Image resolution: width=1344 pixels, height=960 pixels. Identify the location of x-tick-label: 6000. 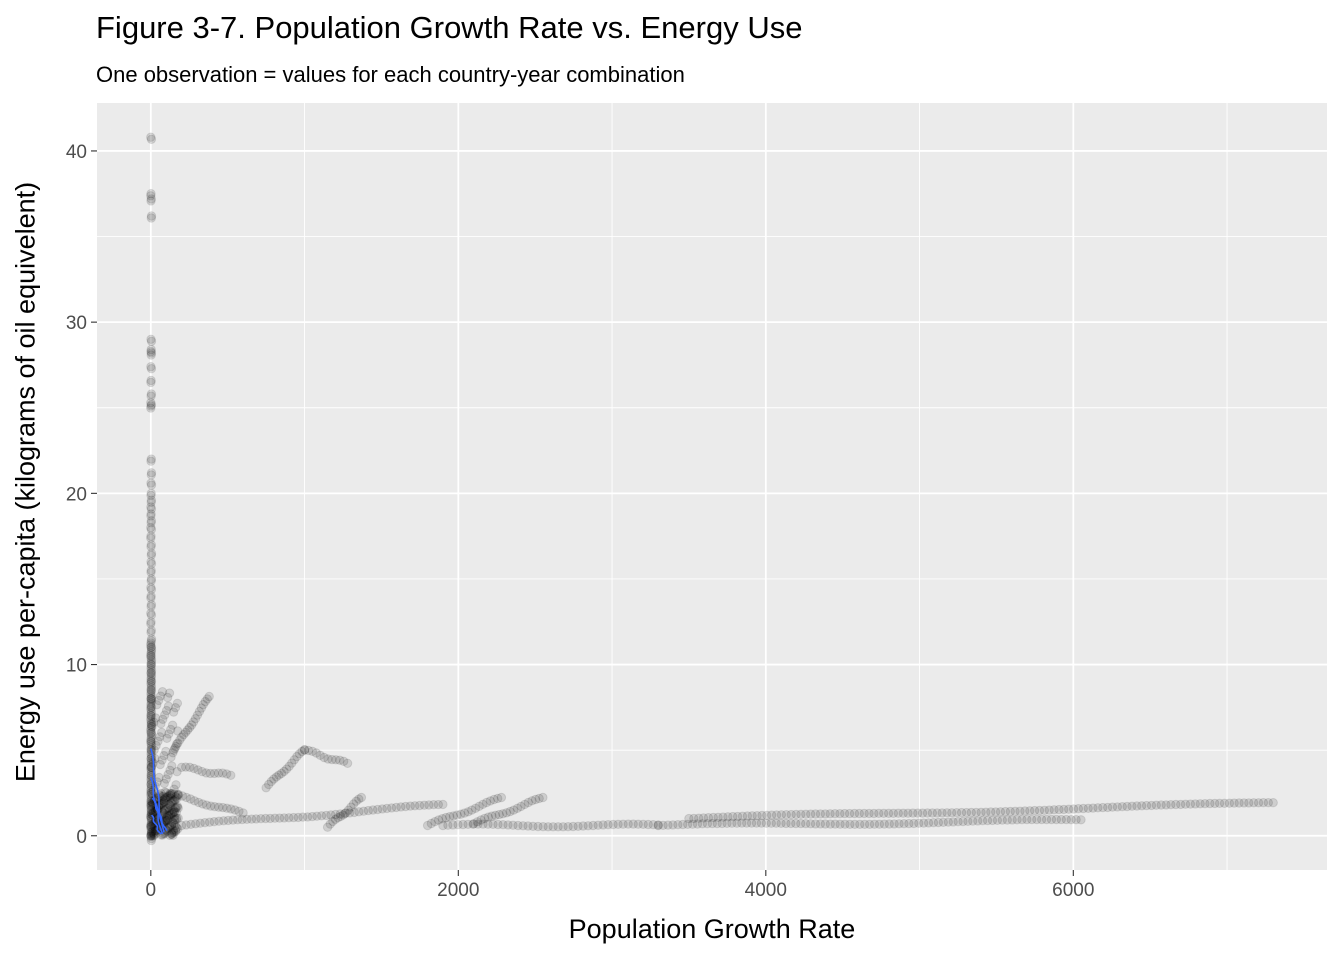
(1073, 890).